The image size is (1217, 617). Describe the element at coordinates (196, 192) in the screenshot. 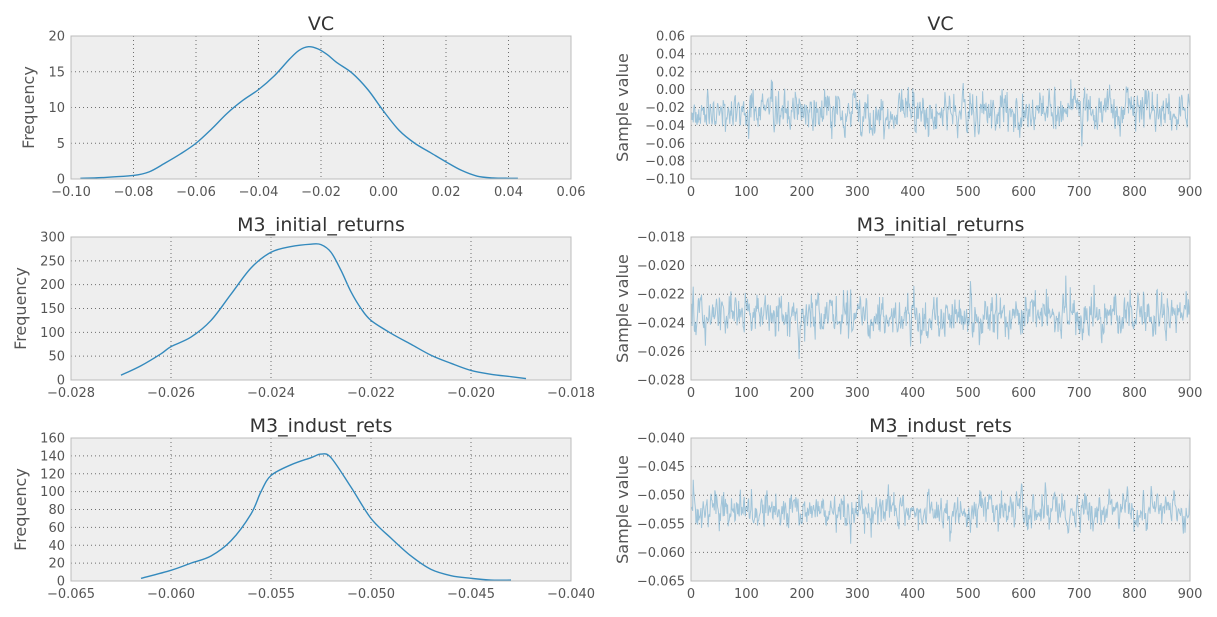

I see `x-tick-label: −0.06` at that location.